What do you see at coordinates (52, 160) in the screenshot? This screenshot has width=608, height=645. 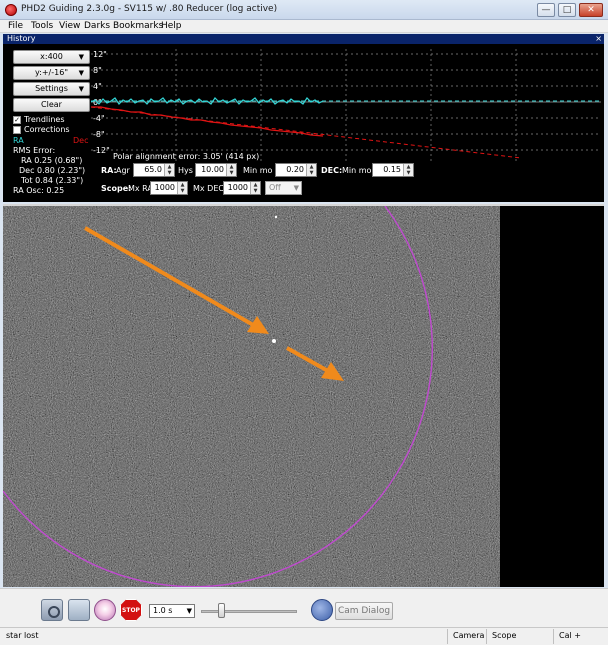 I see `rms-ra: RA 0.25 (0.68")` at bounding box center [52, 160].